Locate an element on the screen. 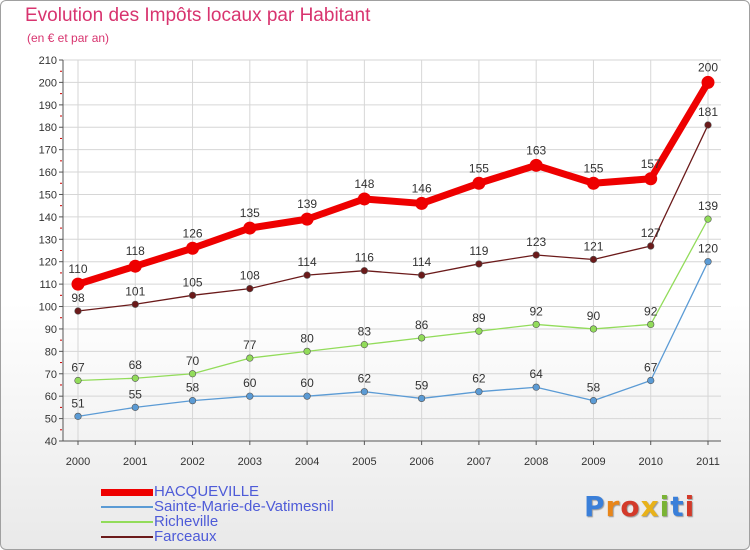  data-label: 67 is located at coordinates (651, 367).